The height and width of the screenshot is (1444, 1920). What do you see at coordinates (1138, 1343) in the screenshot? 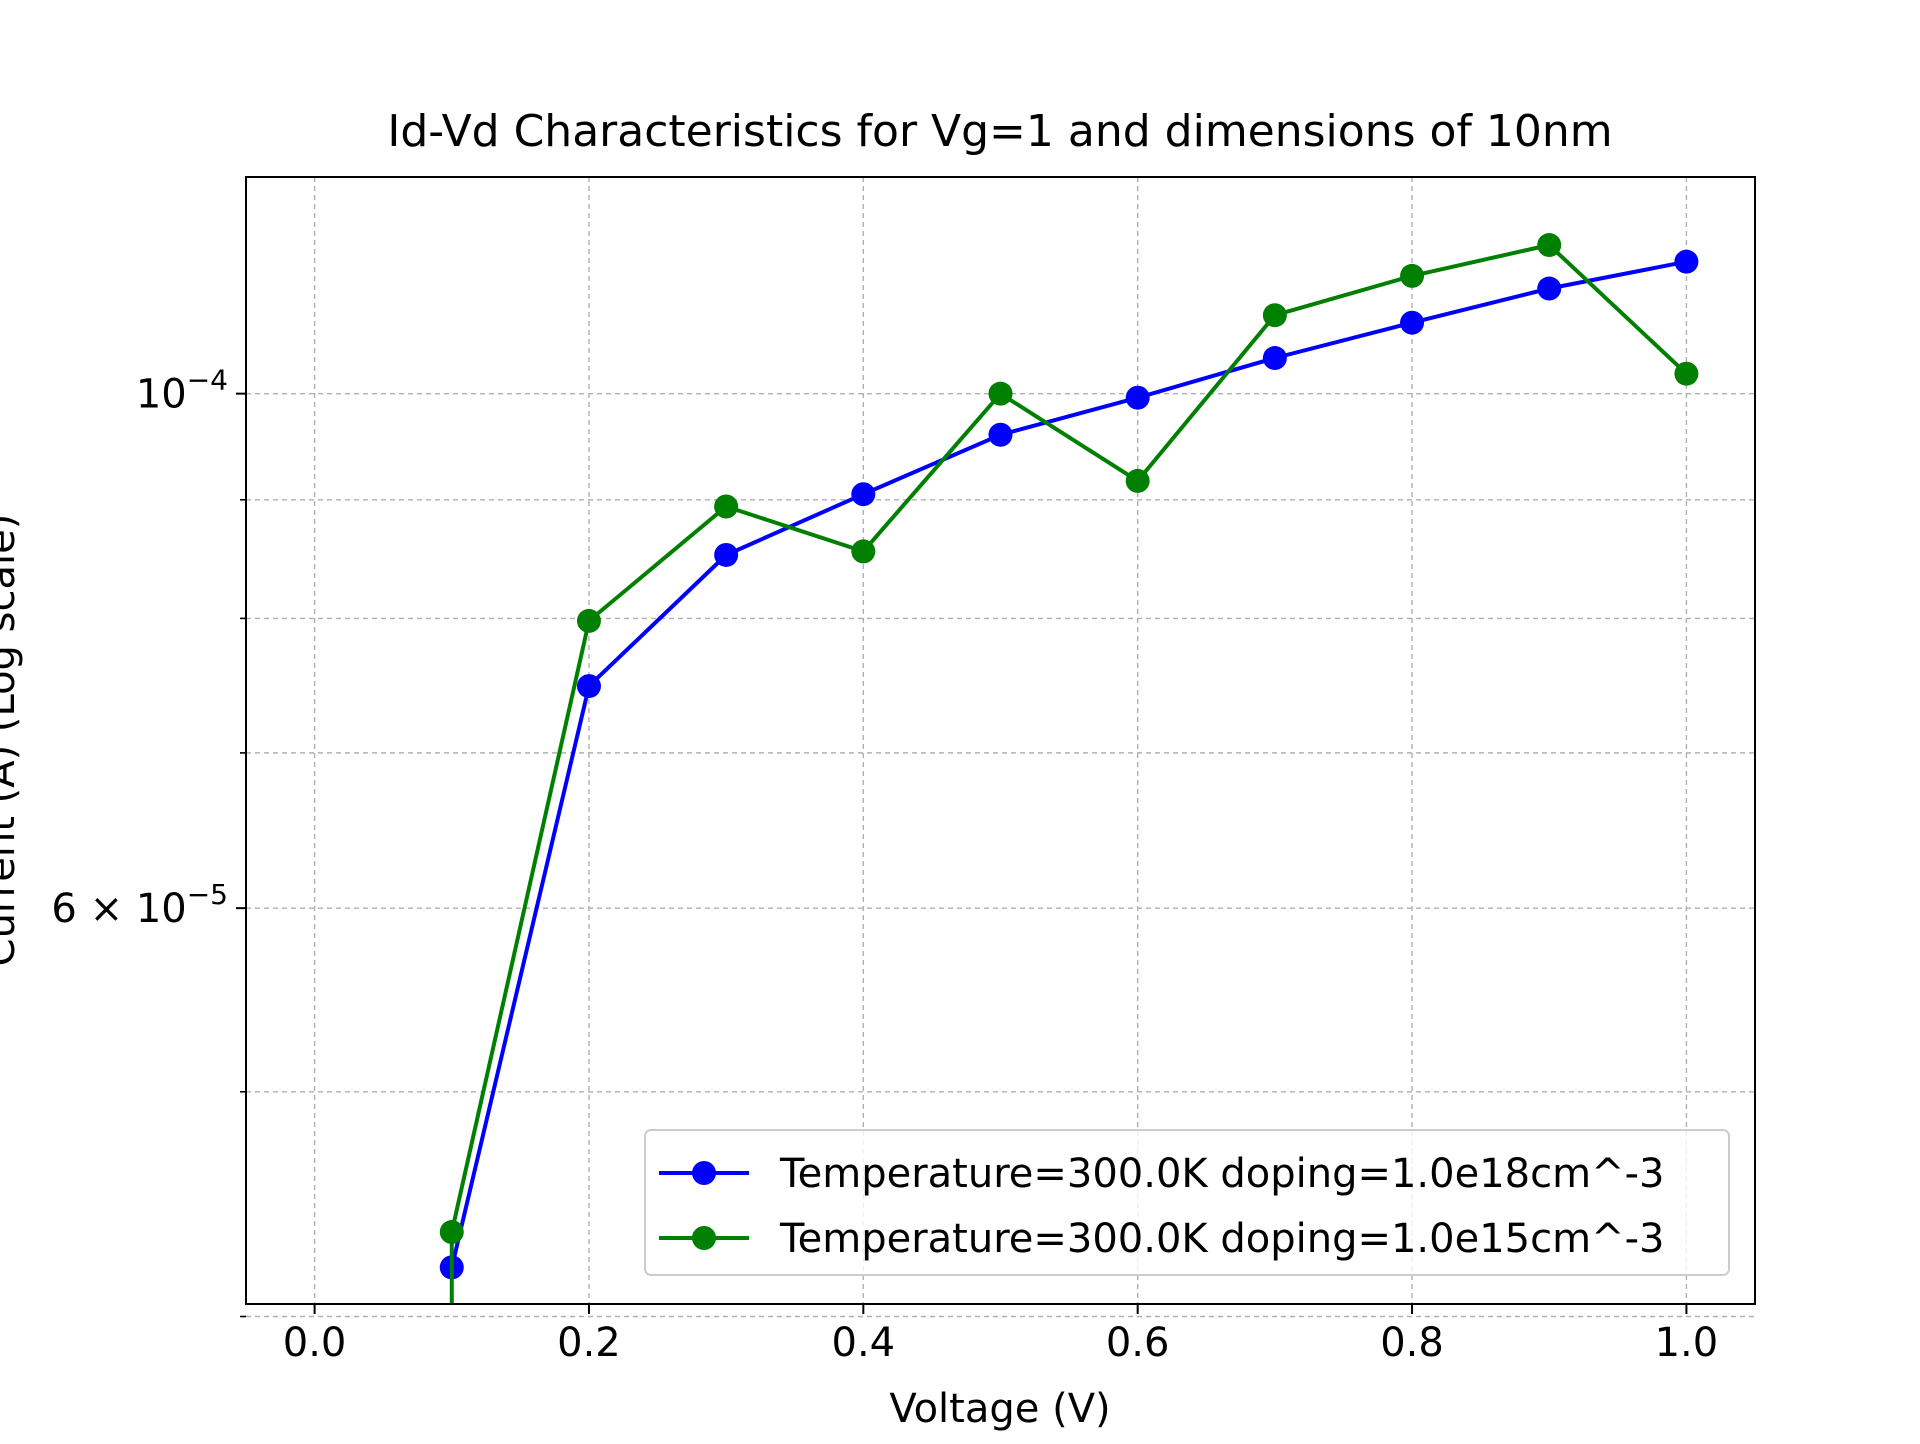
I see `x-tick-label: 0.6` at bounding box center [1138, 1343].